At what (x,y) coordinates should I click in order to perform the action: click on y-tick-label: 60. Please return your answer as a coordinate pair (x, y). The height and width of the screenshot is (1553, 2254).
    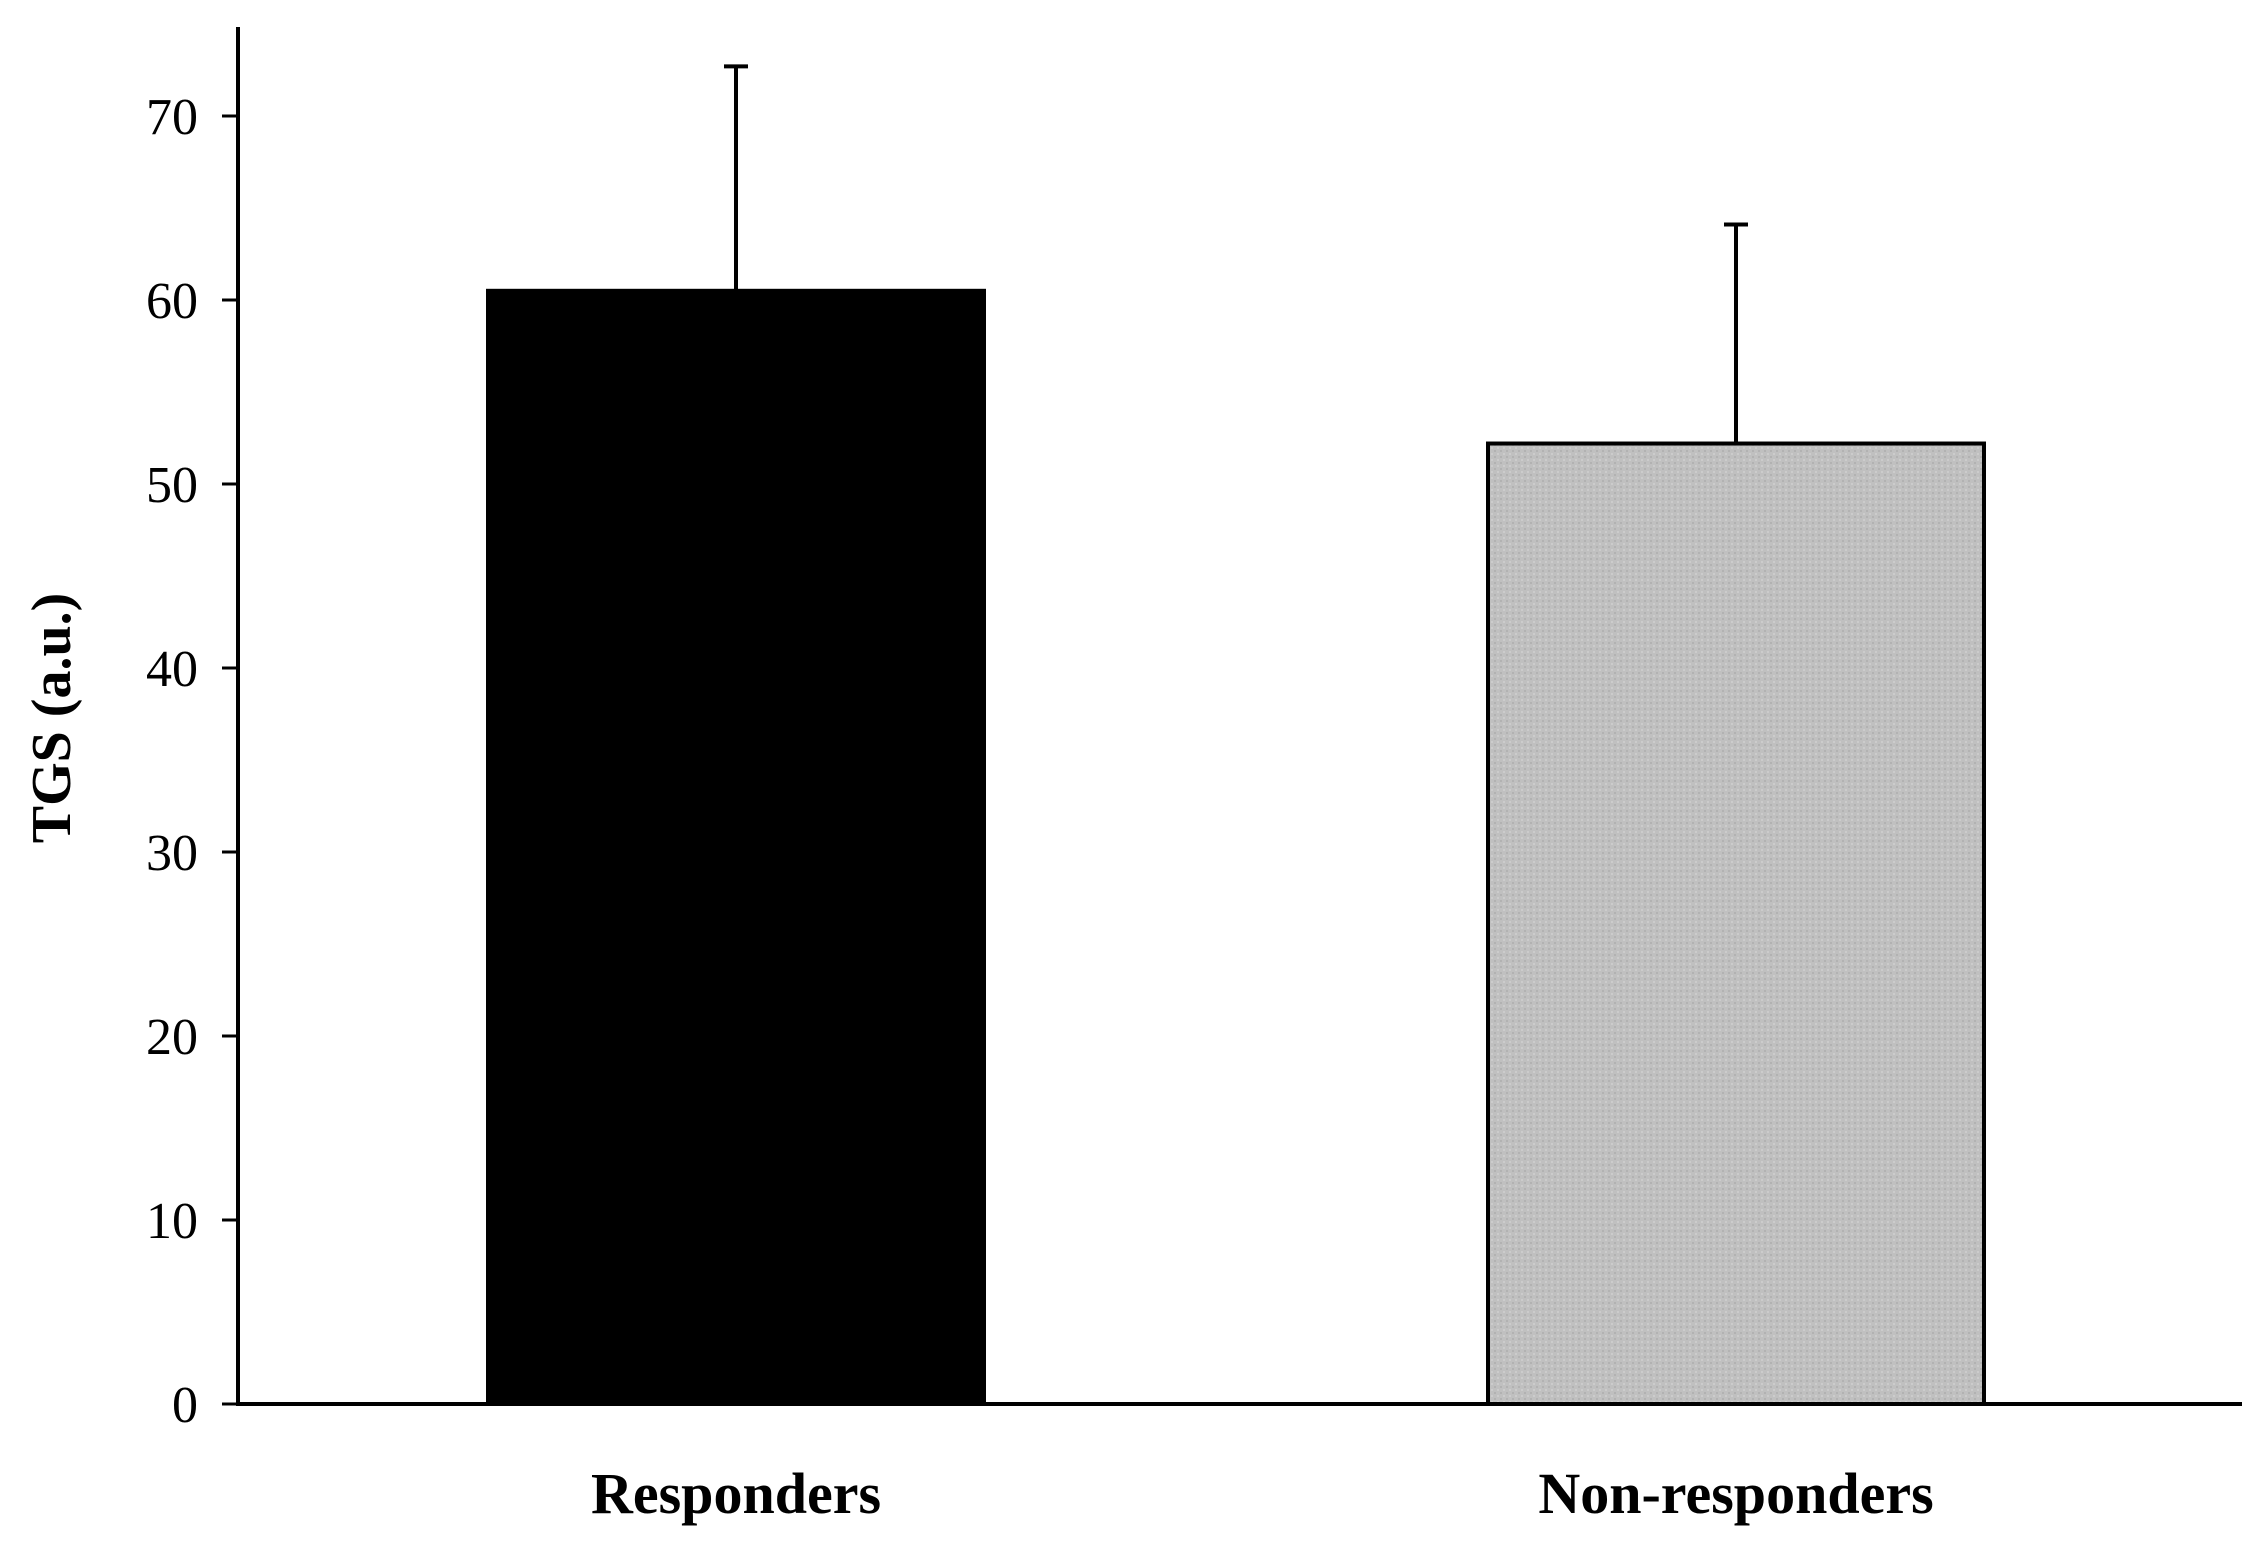
    Looking at the image, I should click on (172, 301).